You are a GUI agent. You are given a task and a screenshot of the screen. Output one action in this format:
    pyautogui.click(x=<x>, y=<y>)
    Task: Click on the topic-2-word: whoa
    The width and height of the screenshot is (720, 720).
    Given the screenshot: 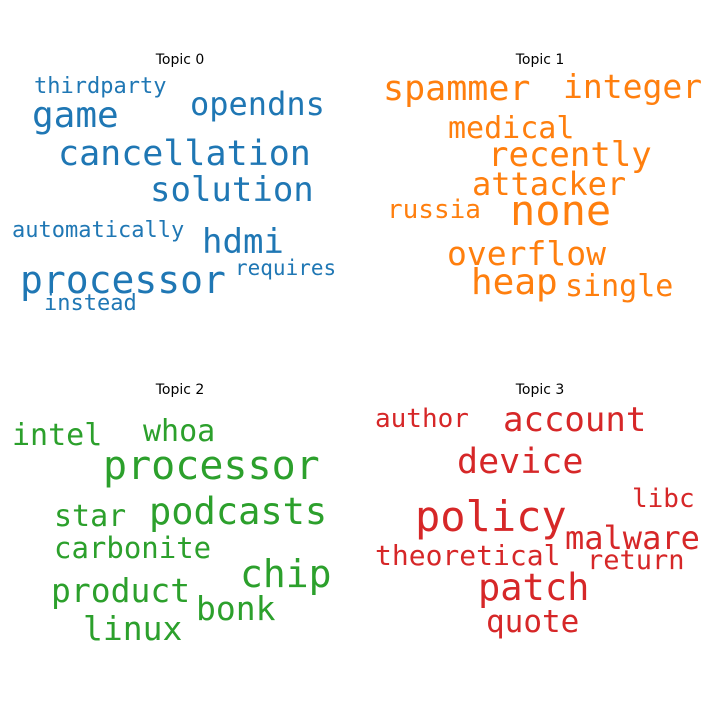 What is the action you would take?
    pyautogui.click(x=179, y=431)
    